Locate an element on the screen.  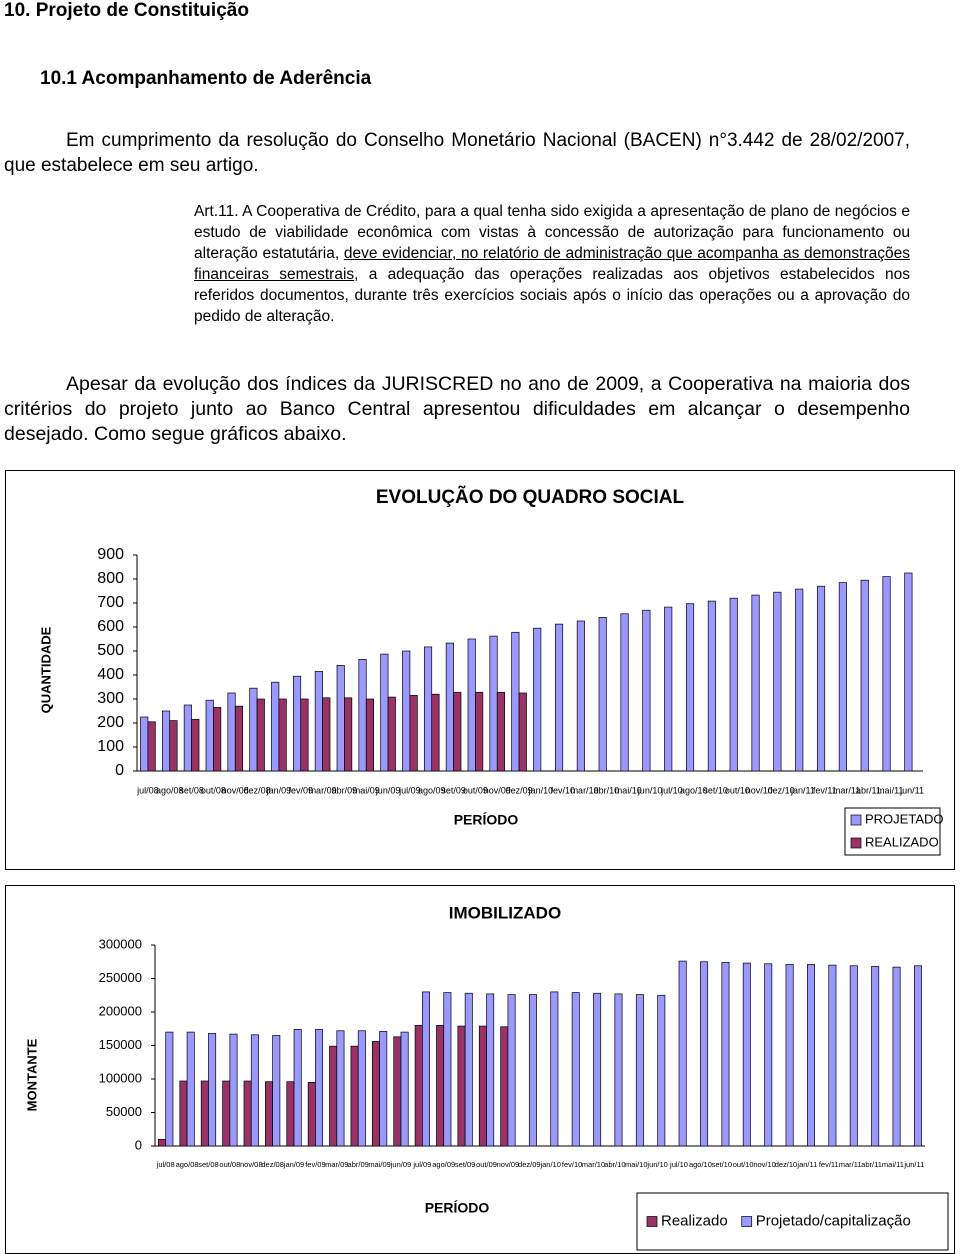
x-tick-label: set/09 is located at coordinates (465, 1164).